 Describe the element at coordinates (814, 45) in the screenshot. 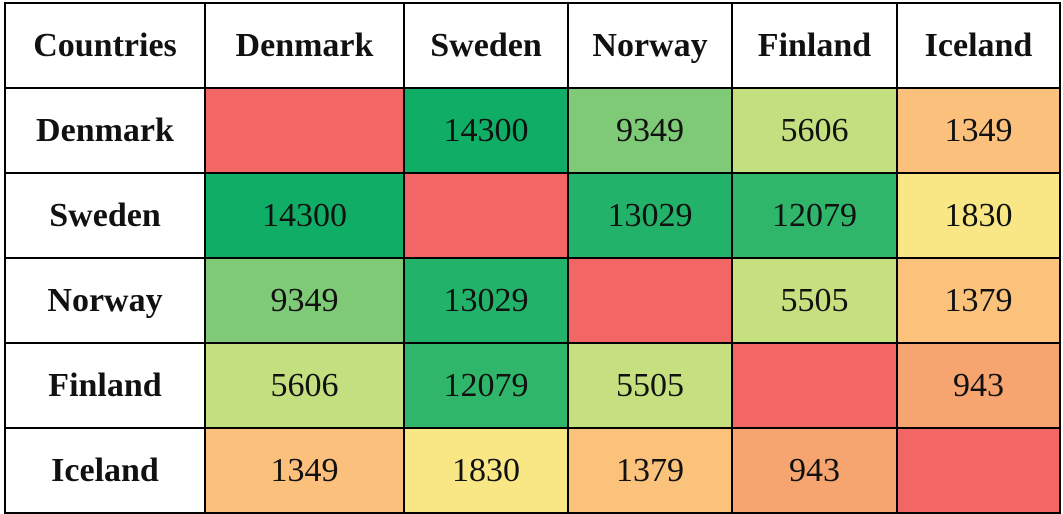

I see `column-header: Finland` at that location.